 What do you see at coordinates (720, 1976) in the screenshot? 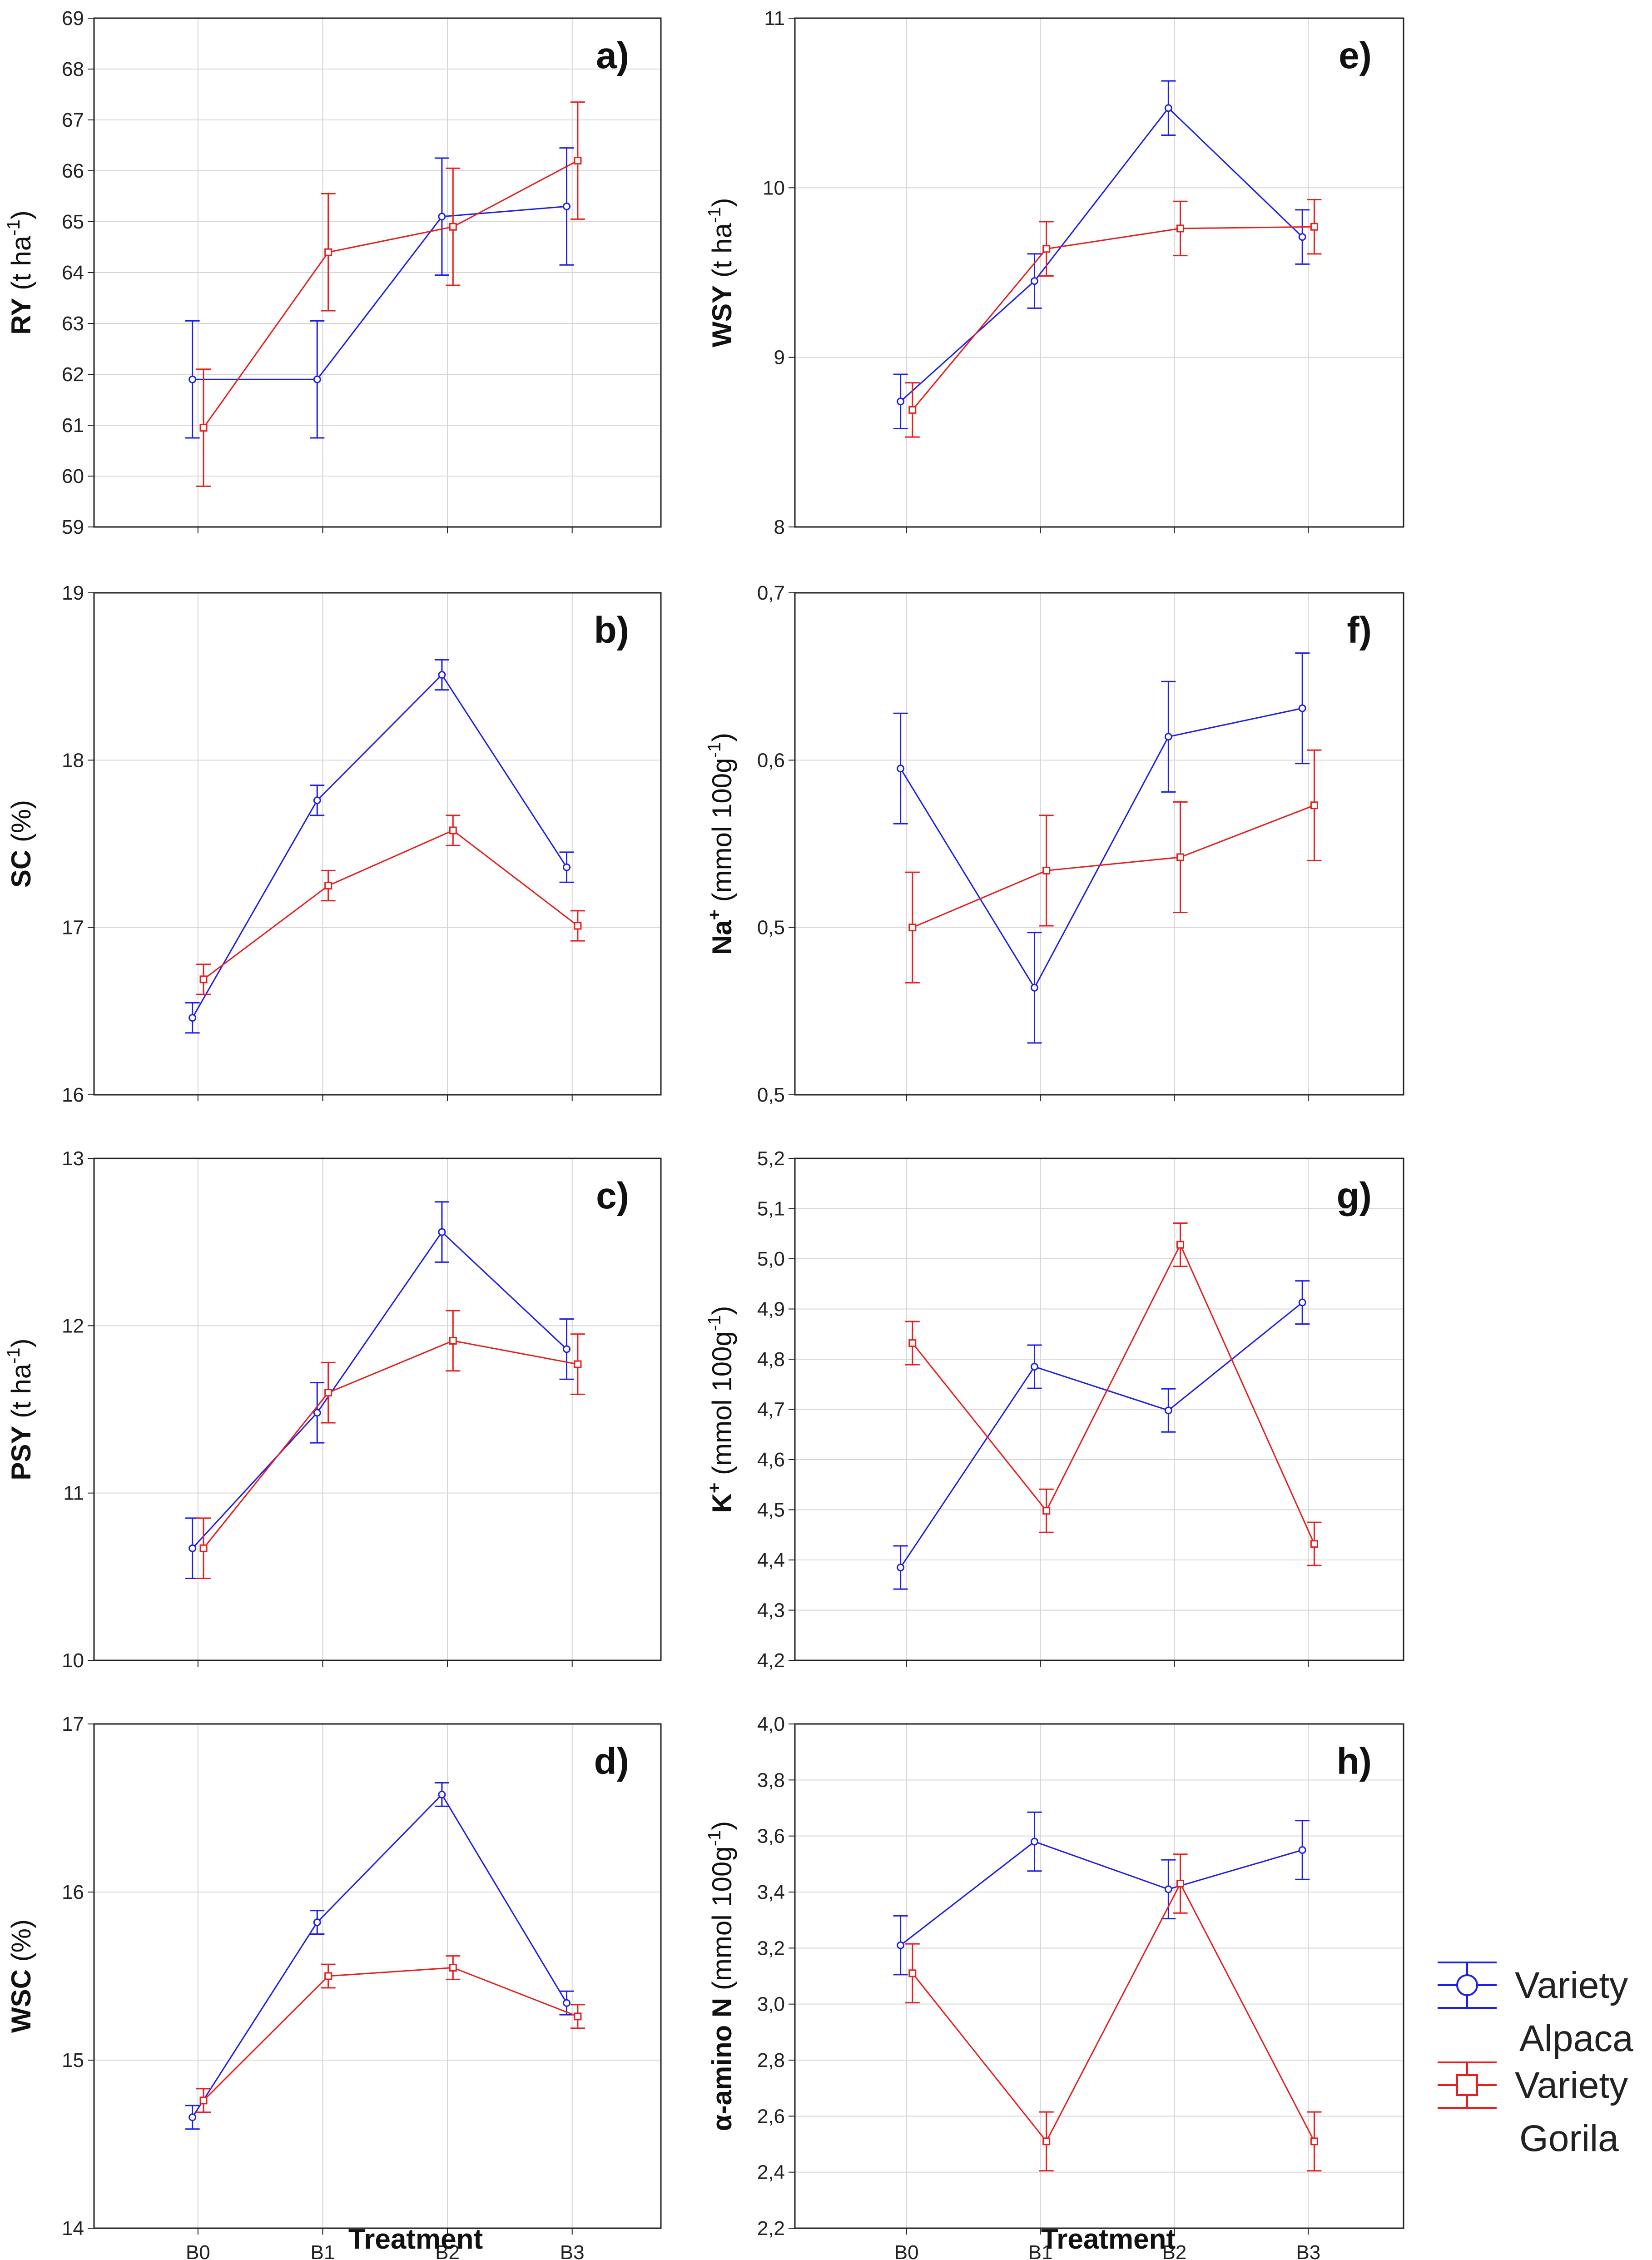
I see `y-axis-title: α-amino N (mmol 100g-1)` at bounding box center [720, 1976].